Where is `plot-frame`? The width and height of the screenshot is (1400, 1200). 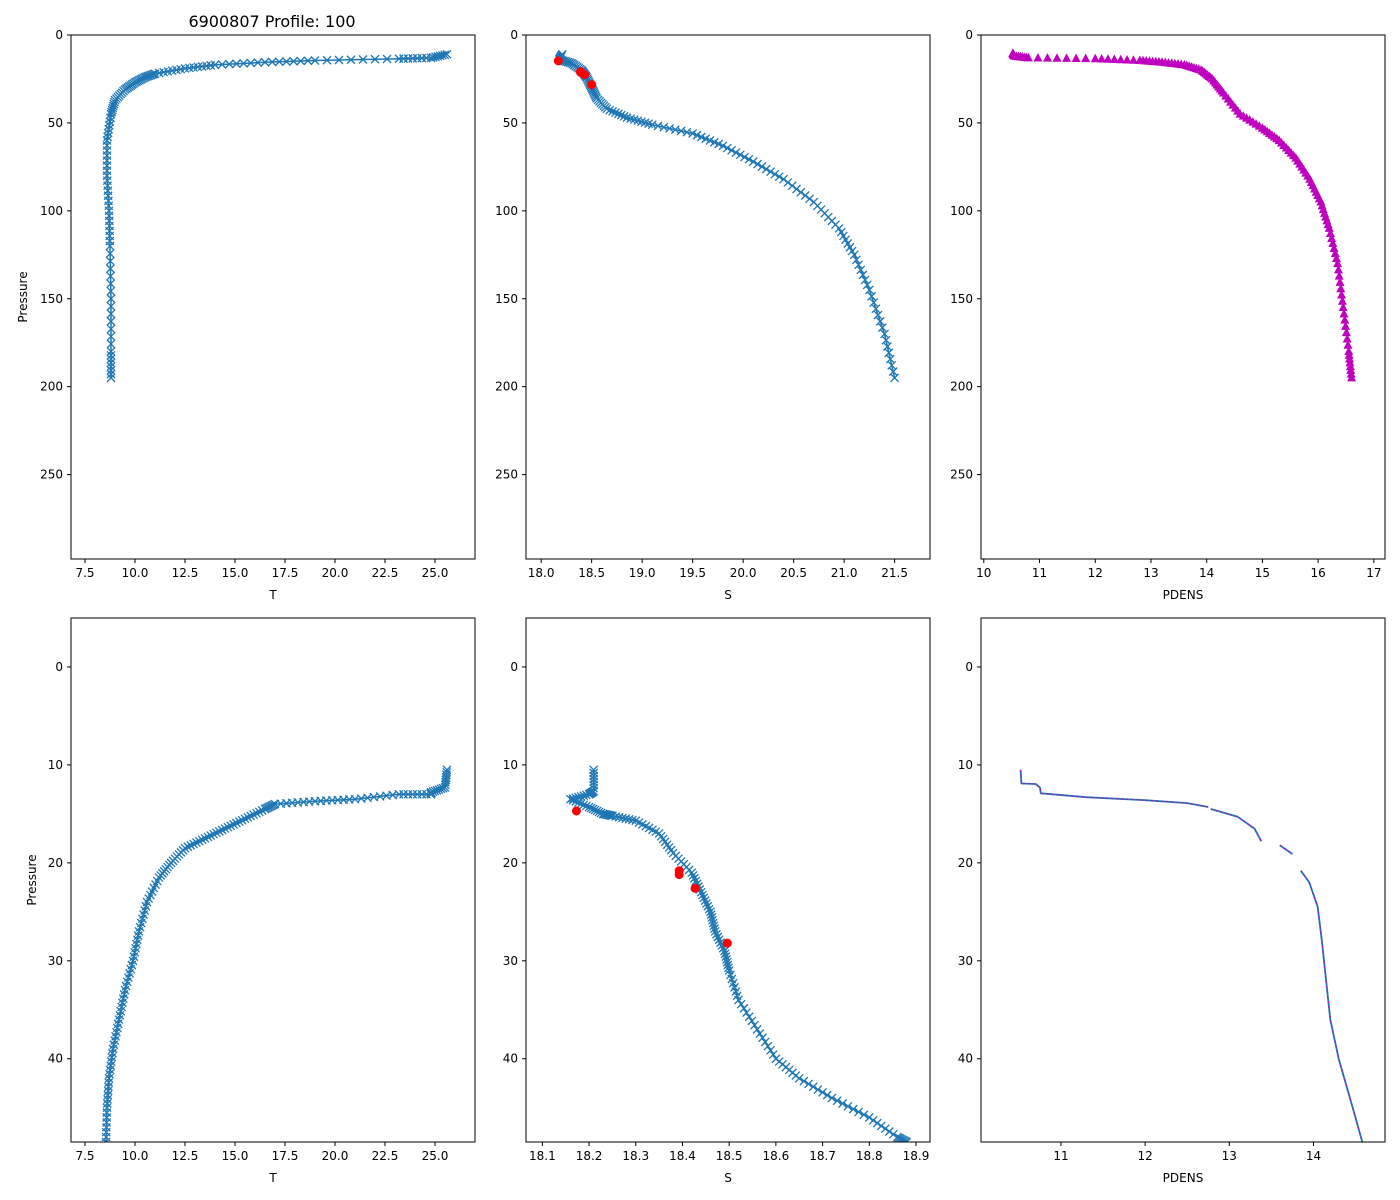
plot-frame is located at coordinates (728, 297).